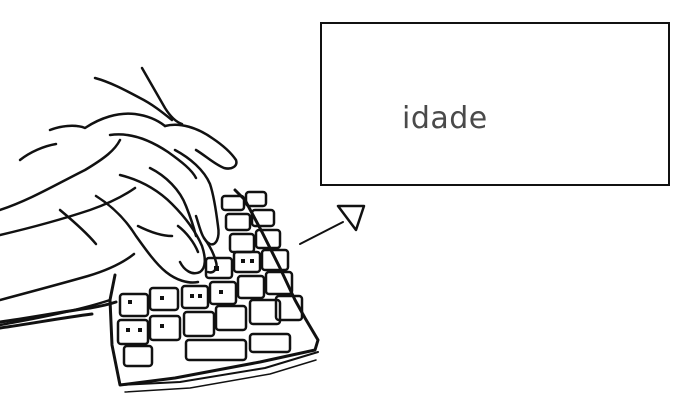 The width and height of the screenshot is (678, 417). What do you see at coordinates (445, 118) in the screenshot?
I see `display-text: idade` at bounding box center [445, 118].